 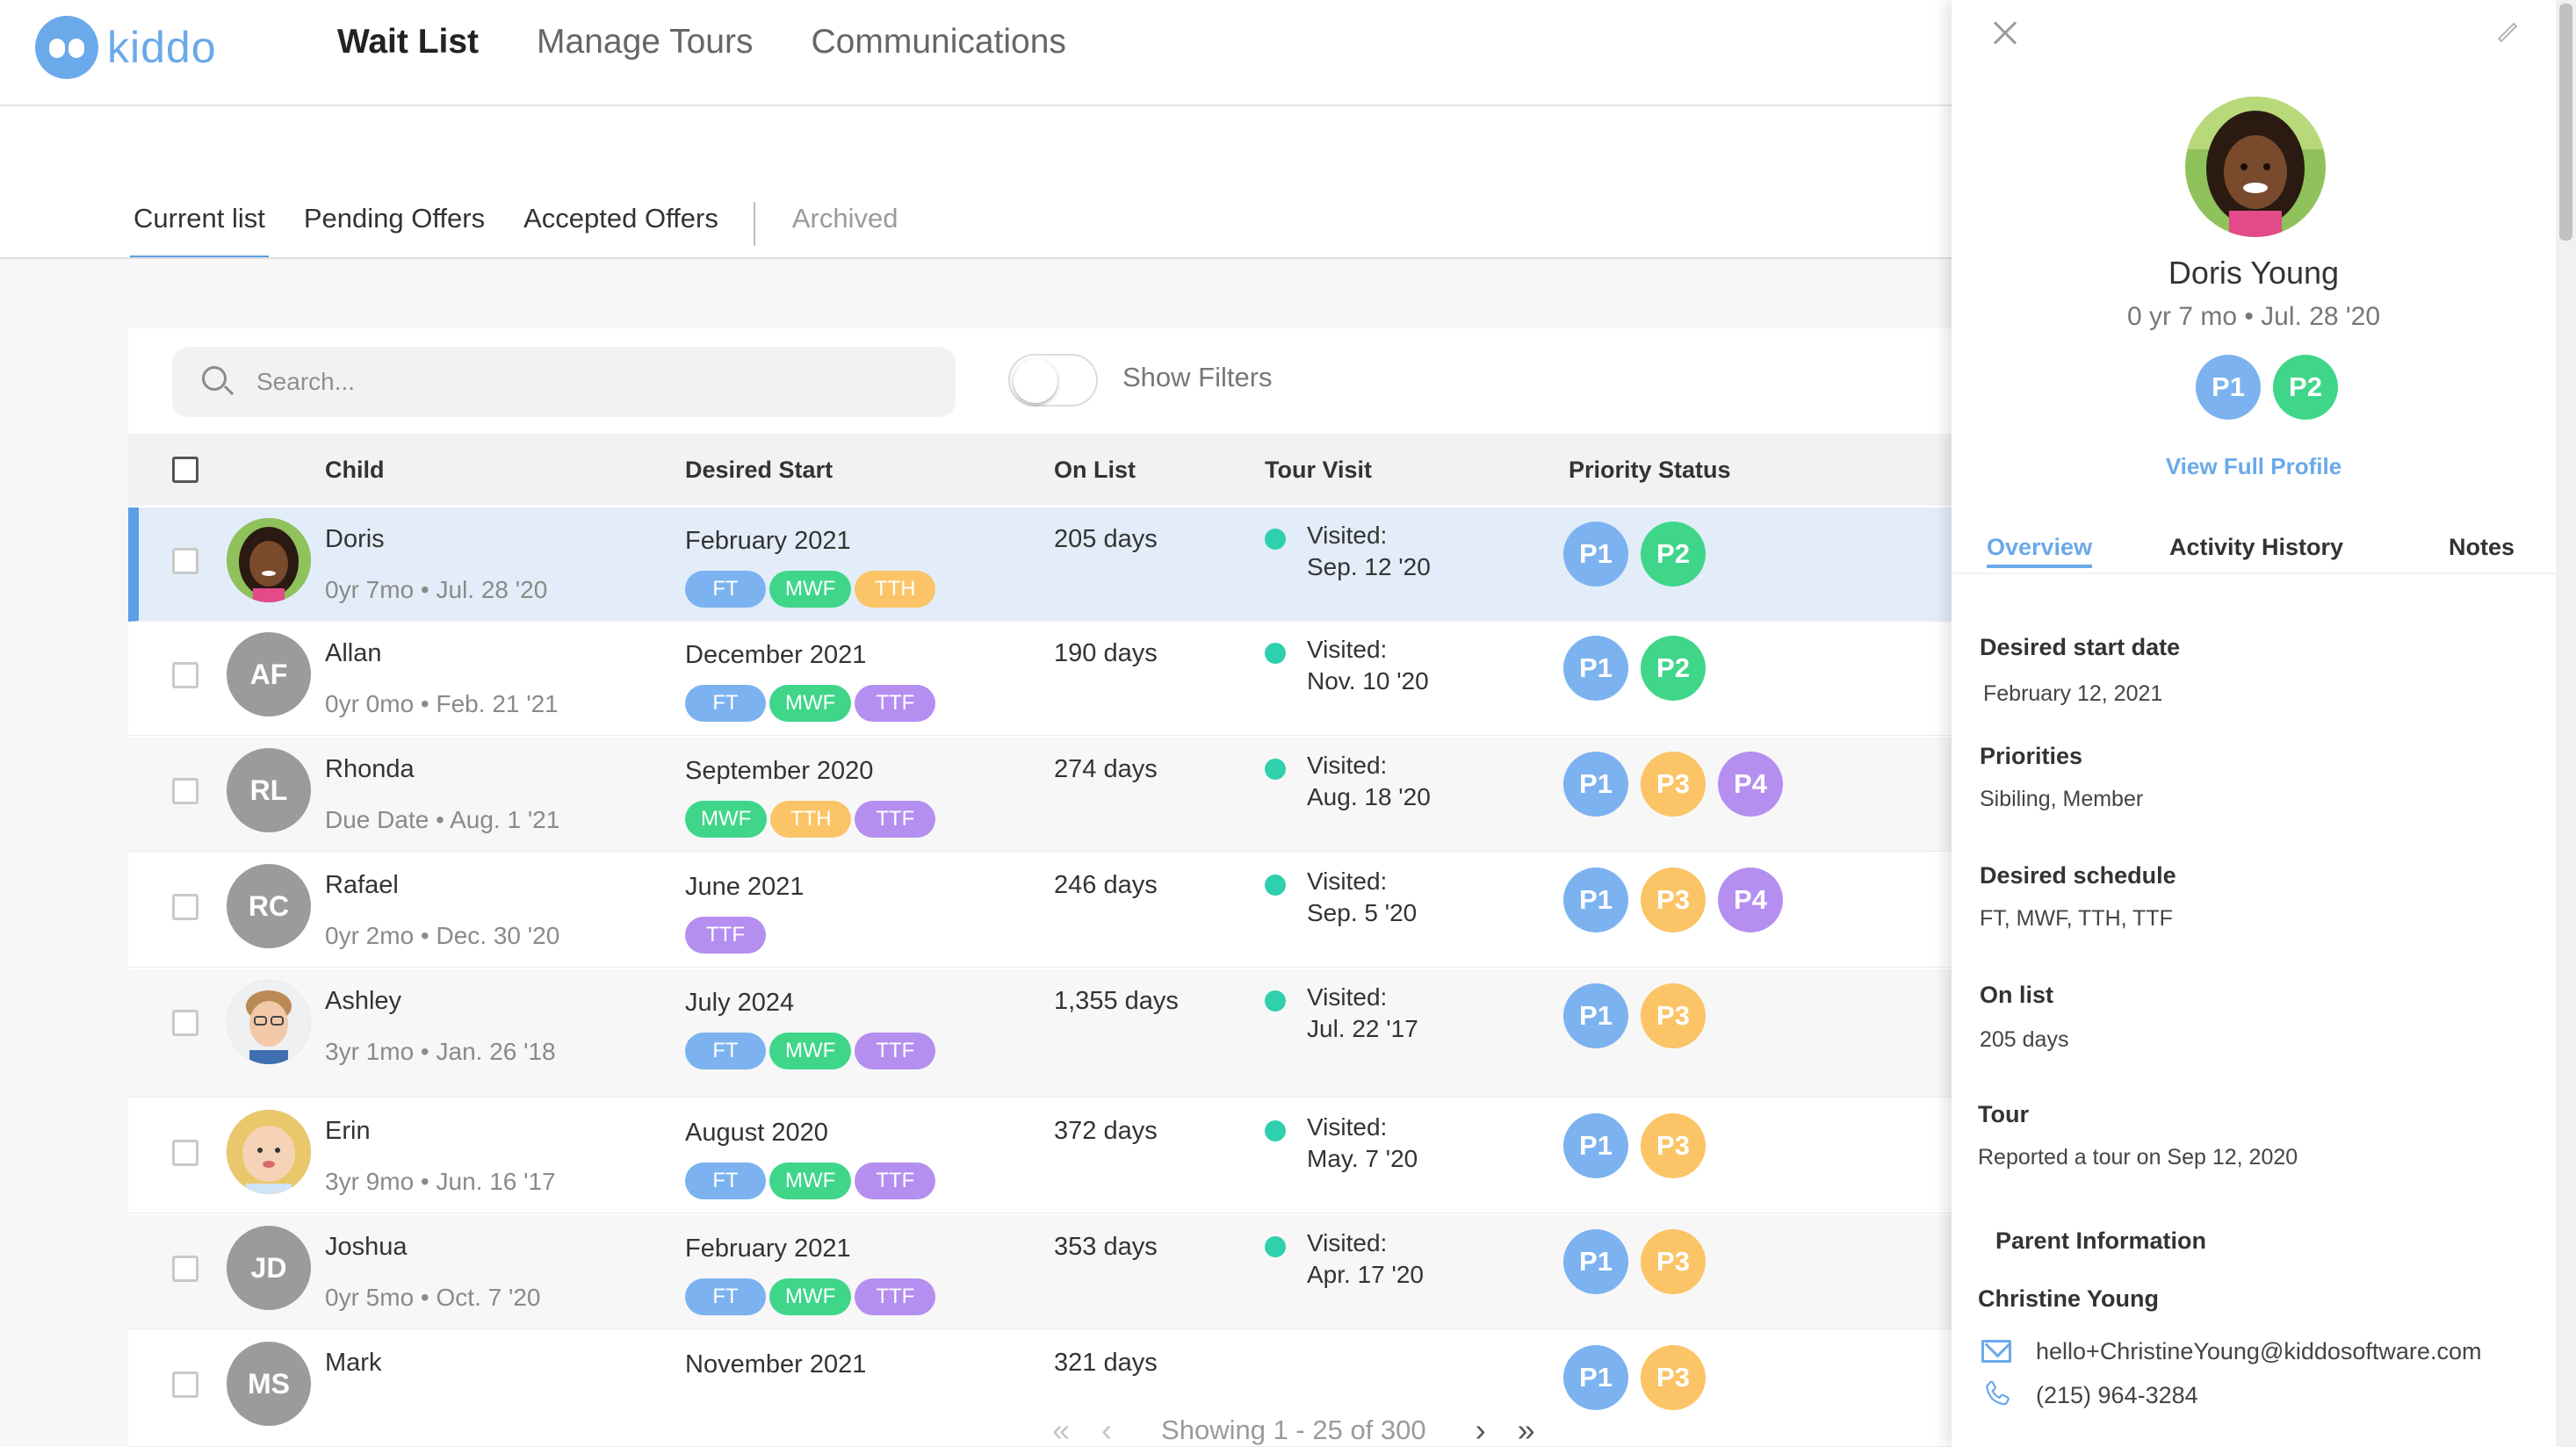 What do you see at coordinates (1040, 1389) in the screenshot?
I see `table-row: MS Mark November 2021 321 days P1 P3` at bounding box center [1040, 1389].